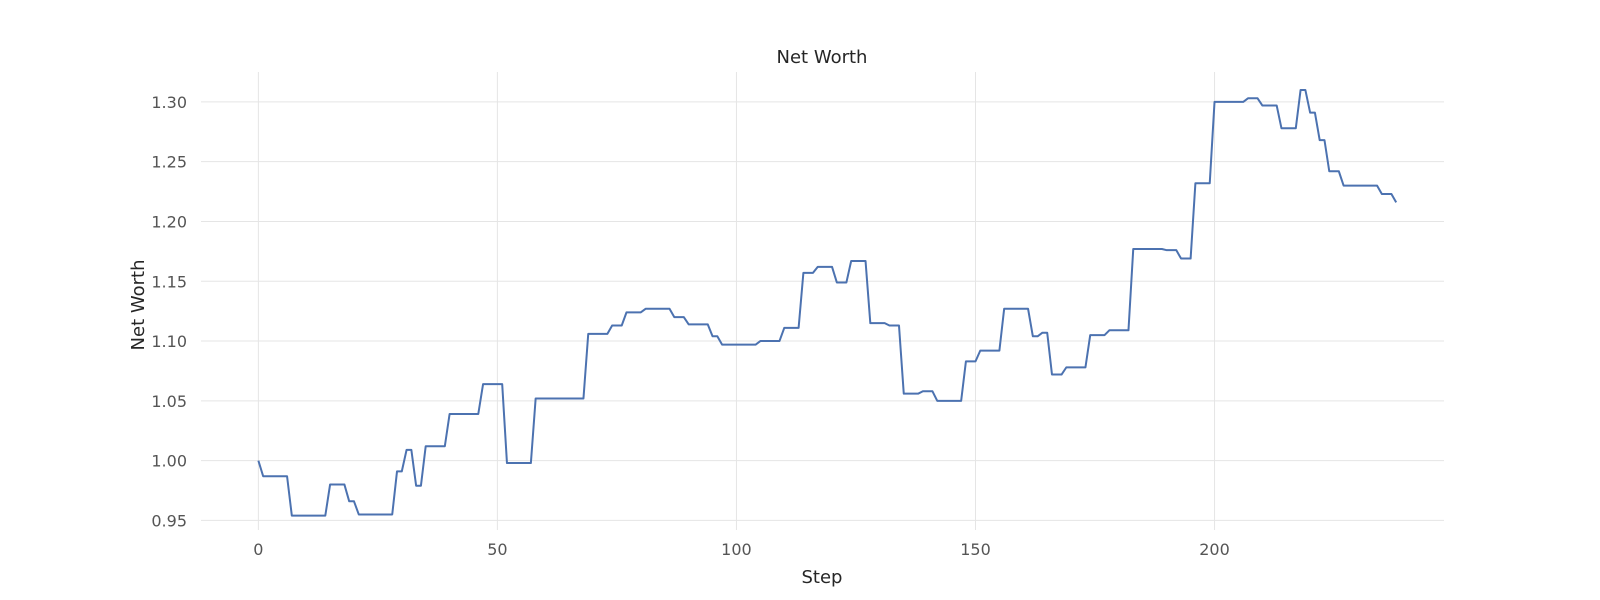 This screenshot has width=1600, height=600. What do you see at coordinates (169, 221) in the screenshot?
I see `y-tick-label: 1.20` at bounding box center [169, 221].